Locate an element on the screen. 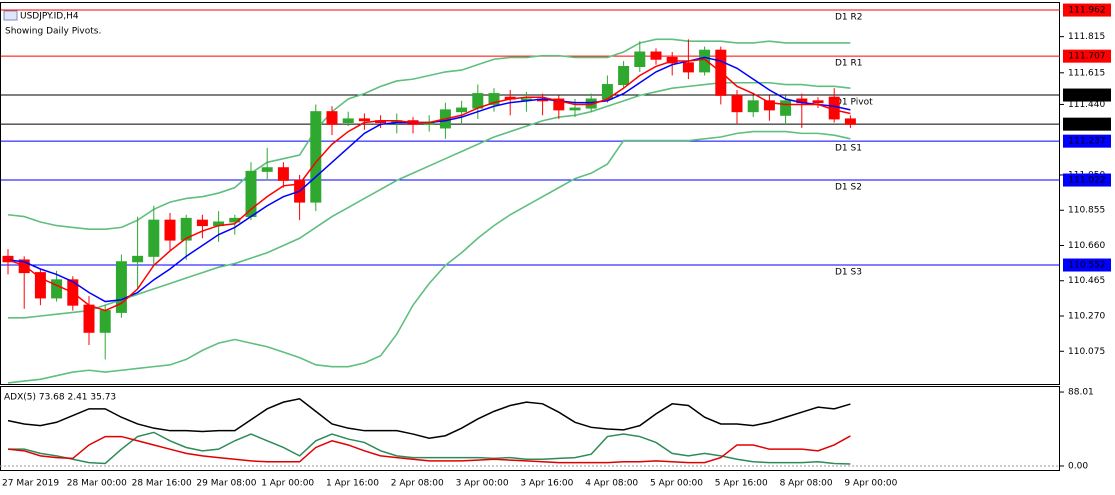  y-tick-label: 110.075 is located at coordinates (1086, 352).